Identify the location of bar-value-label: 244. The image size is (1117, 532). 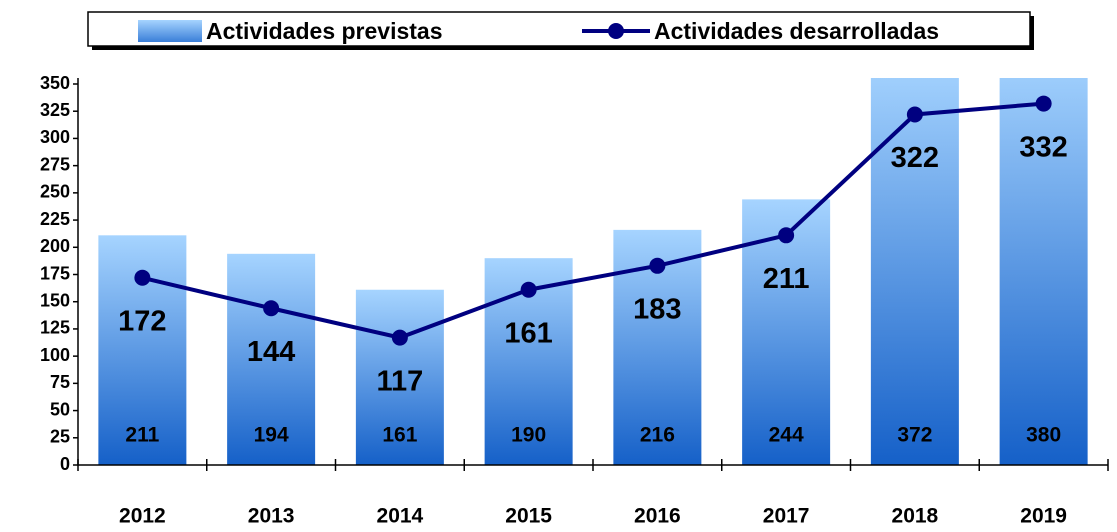
(786, 435).